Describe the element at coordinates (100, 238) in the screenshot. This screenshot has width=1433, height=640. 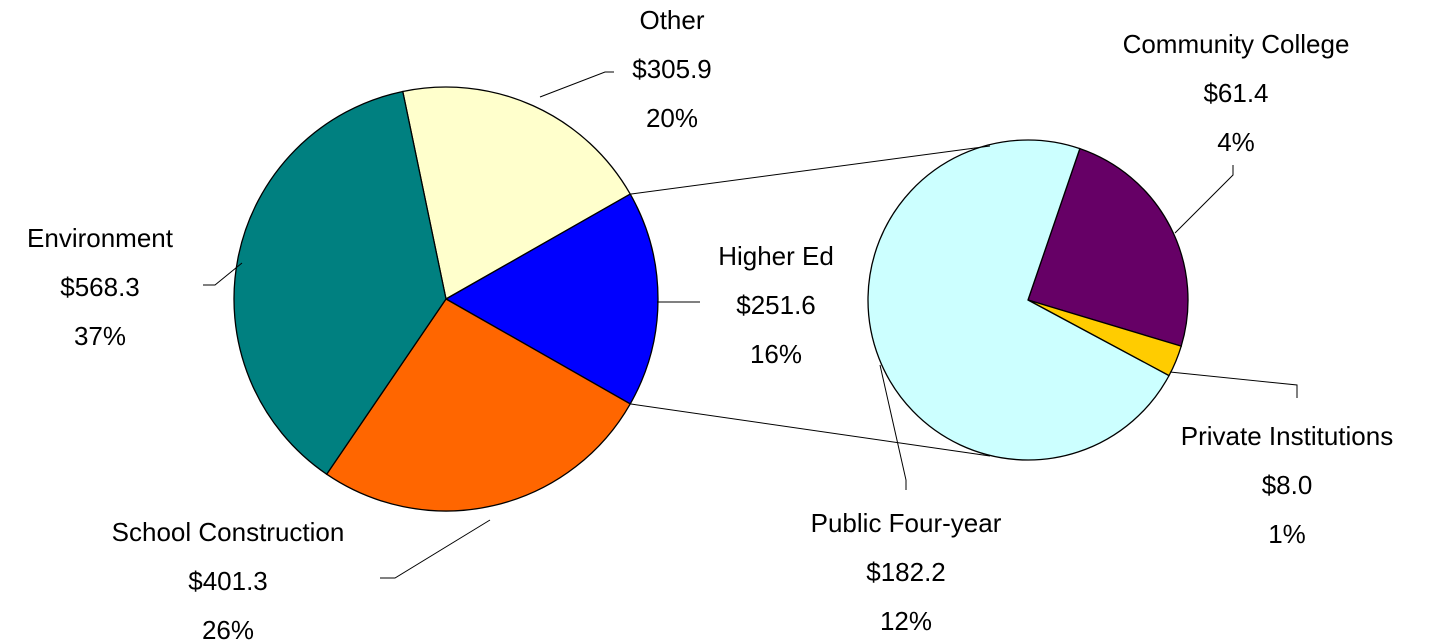
I see `category-label: Environment` at that location.